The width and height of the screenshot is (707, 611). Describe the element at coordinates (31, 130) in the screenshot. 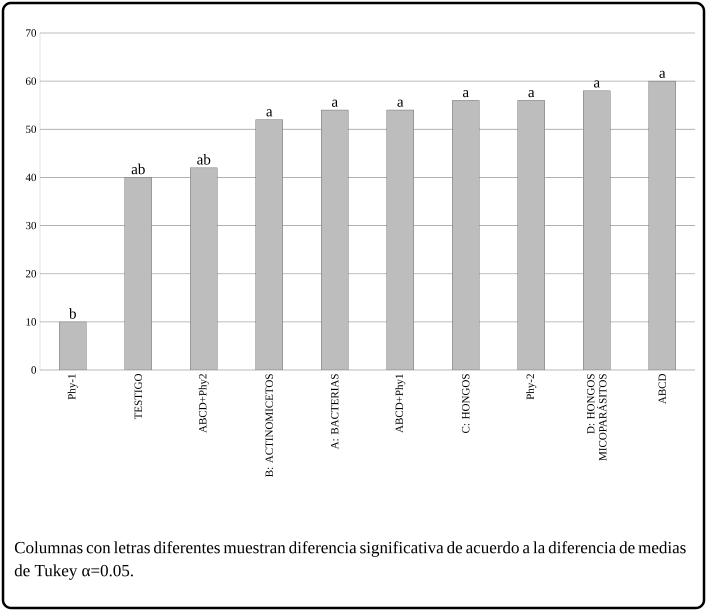

I see `y-tick-label: 50` at that location.